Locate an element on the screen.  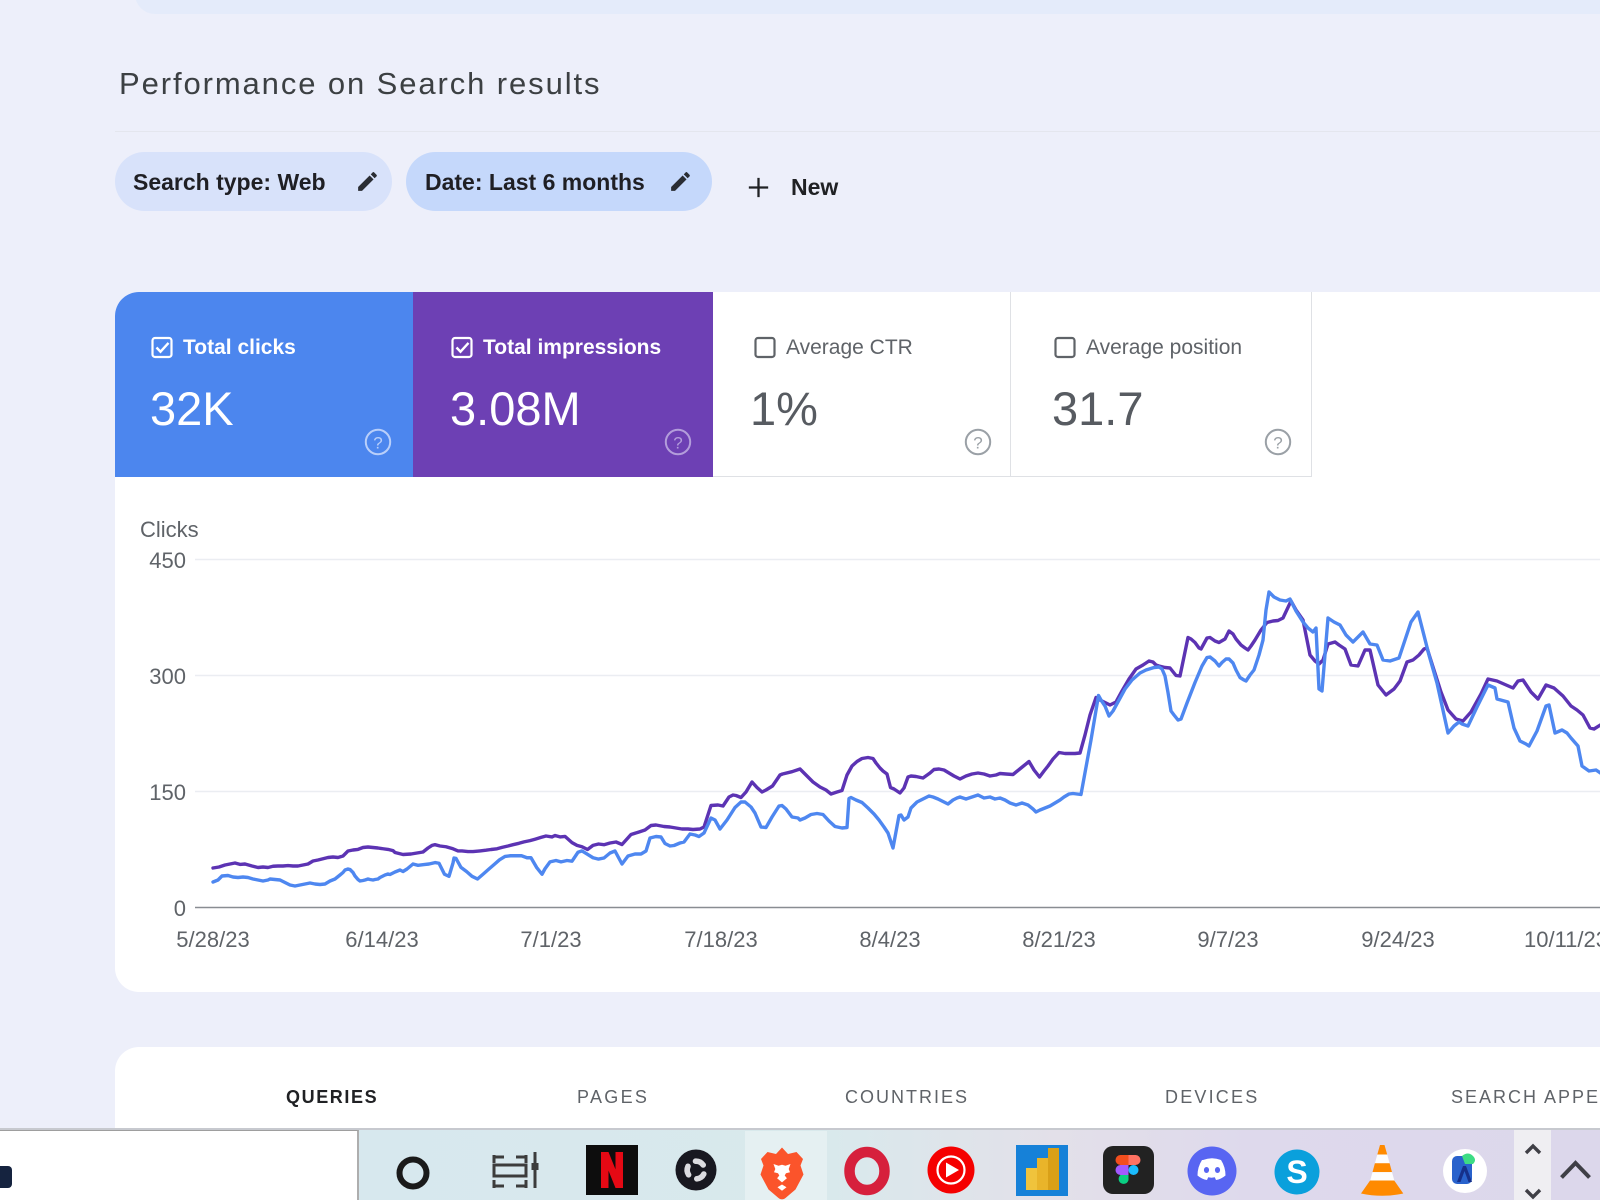
svg-text: S is located at coordinates (1296, 1172).